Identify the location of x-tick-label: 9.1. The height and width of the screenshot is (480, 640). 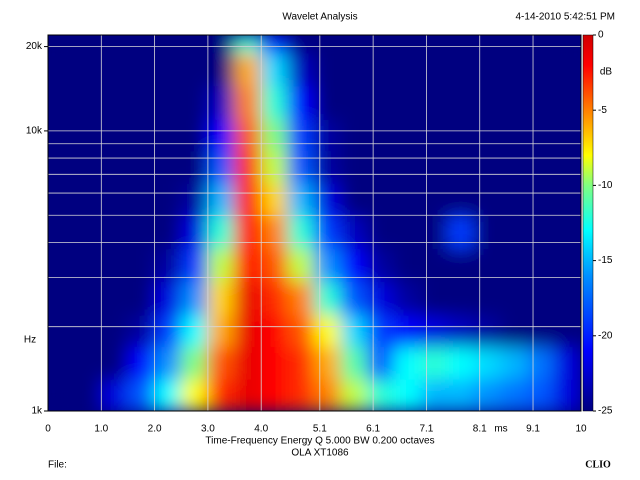
(533, 429).